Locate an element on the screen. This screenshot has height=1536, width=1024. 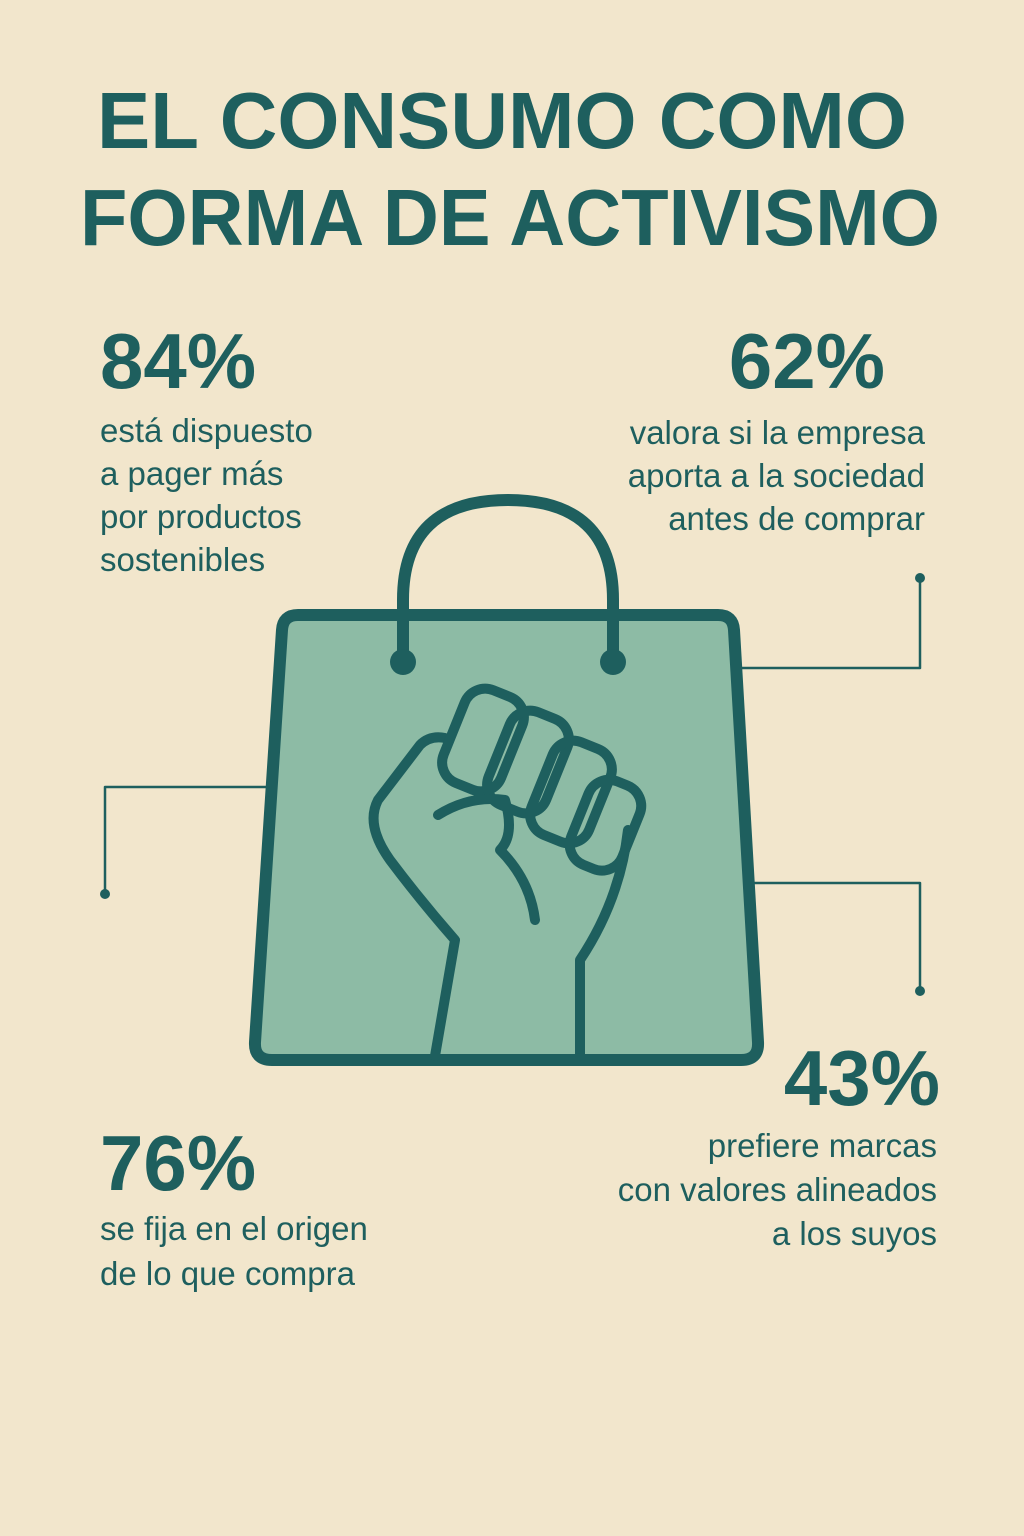
stat-description: sostenibles is located at coordinates (182, 559).